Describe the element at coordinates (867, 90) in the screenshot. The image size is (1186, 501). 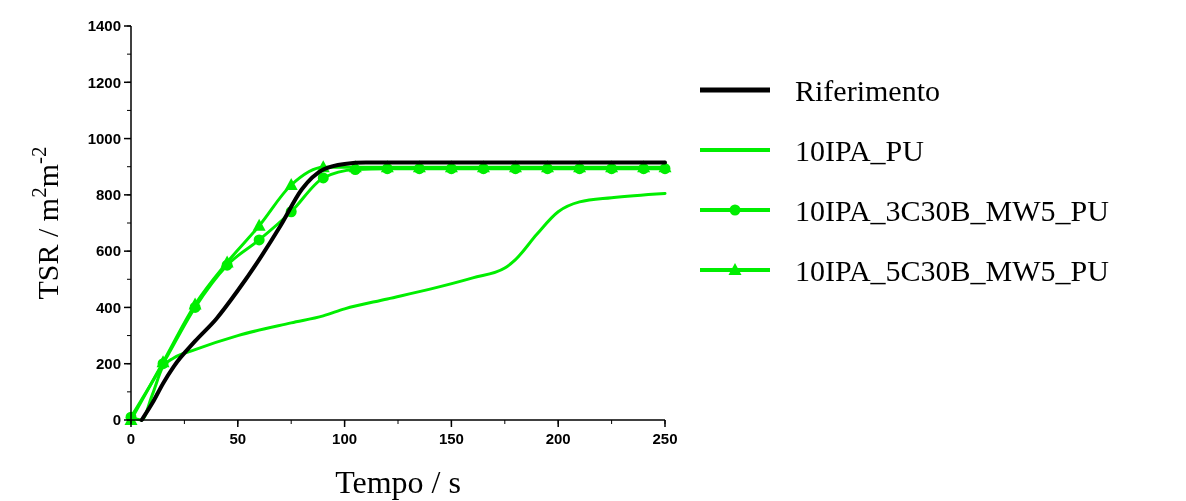
I see `legend-label: Riferimento` at that location.